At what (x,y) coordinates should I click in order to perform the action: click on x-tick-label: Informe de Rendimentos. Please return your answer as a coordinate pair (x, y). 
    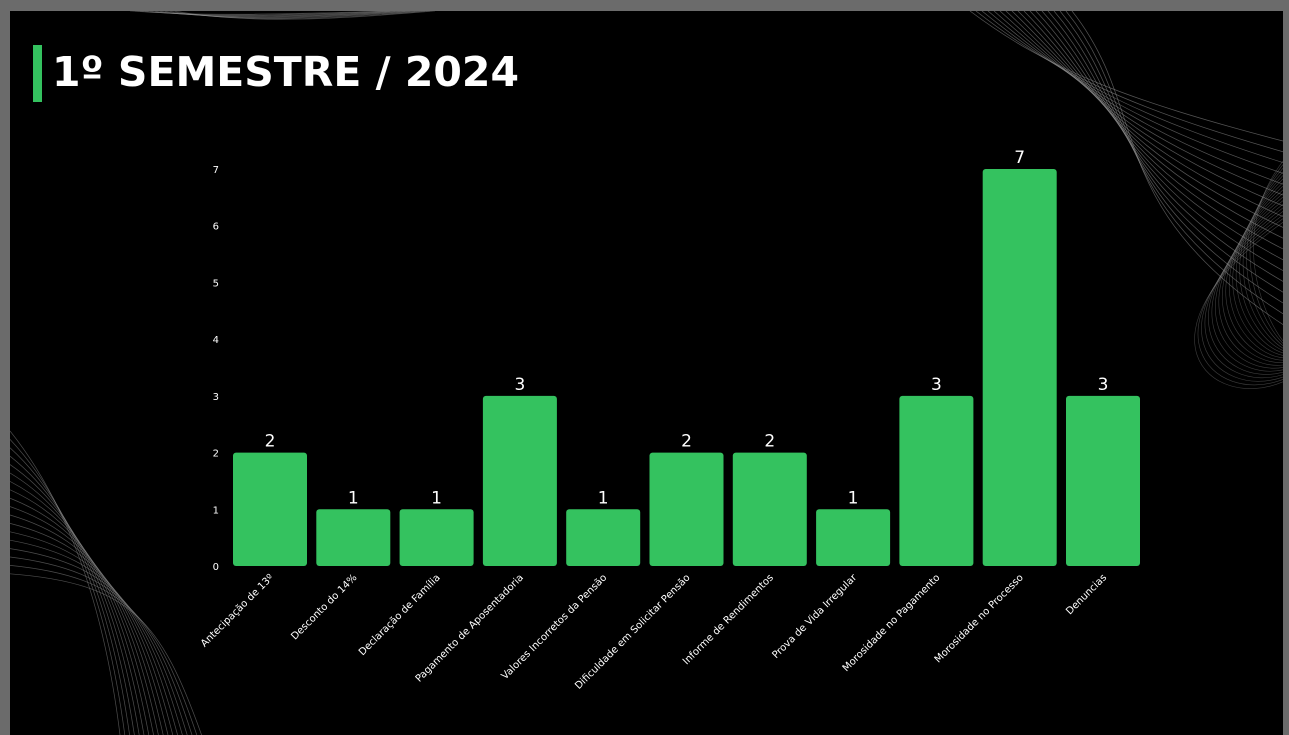
    Looking at the image, I should click on (728, 619).